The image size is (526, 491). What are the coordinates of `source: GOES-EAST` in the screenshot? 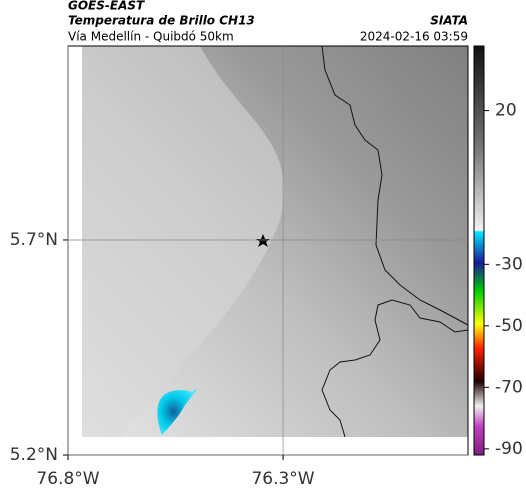 It's located at (106, 6).